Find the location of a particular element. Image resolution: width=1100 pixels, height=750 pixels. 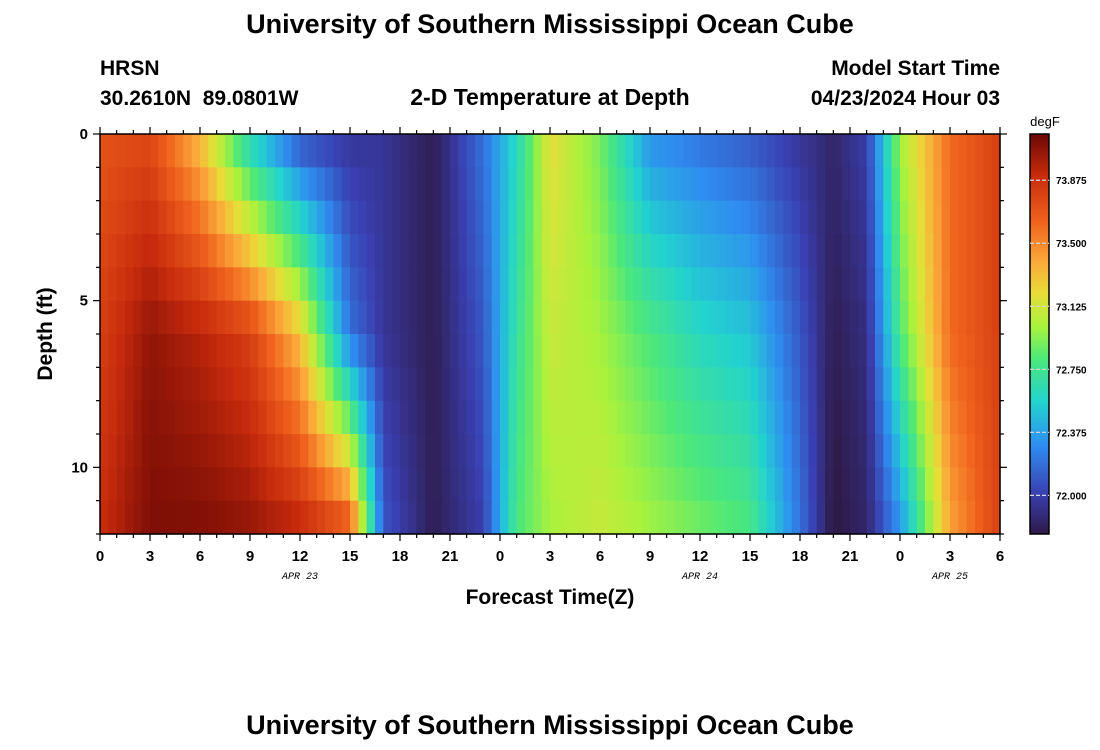

x-axis-label: Forecast Time(Z) is located at coordinates (550, 597).